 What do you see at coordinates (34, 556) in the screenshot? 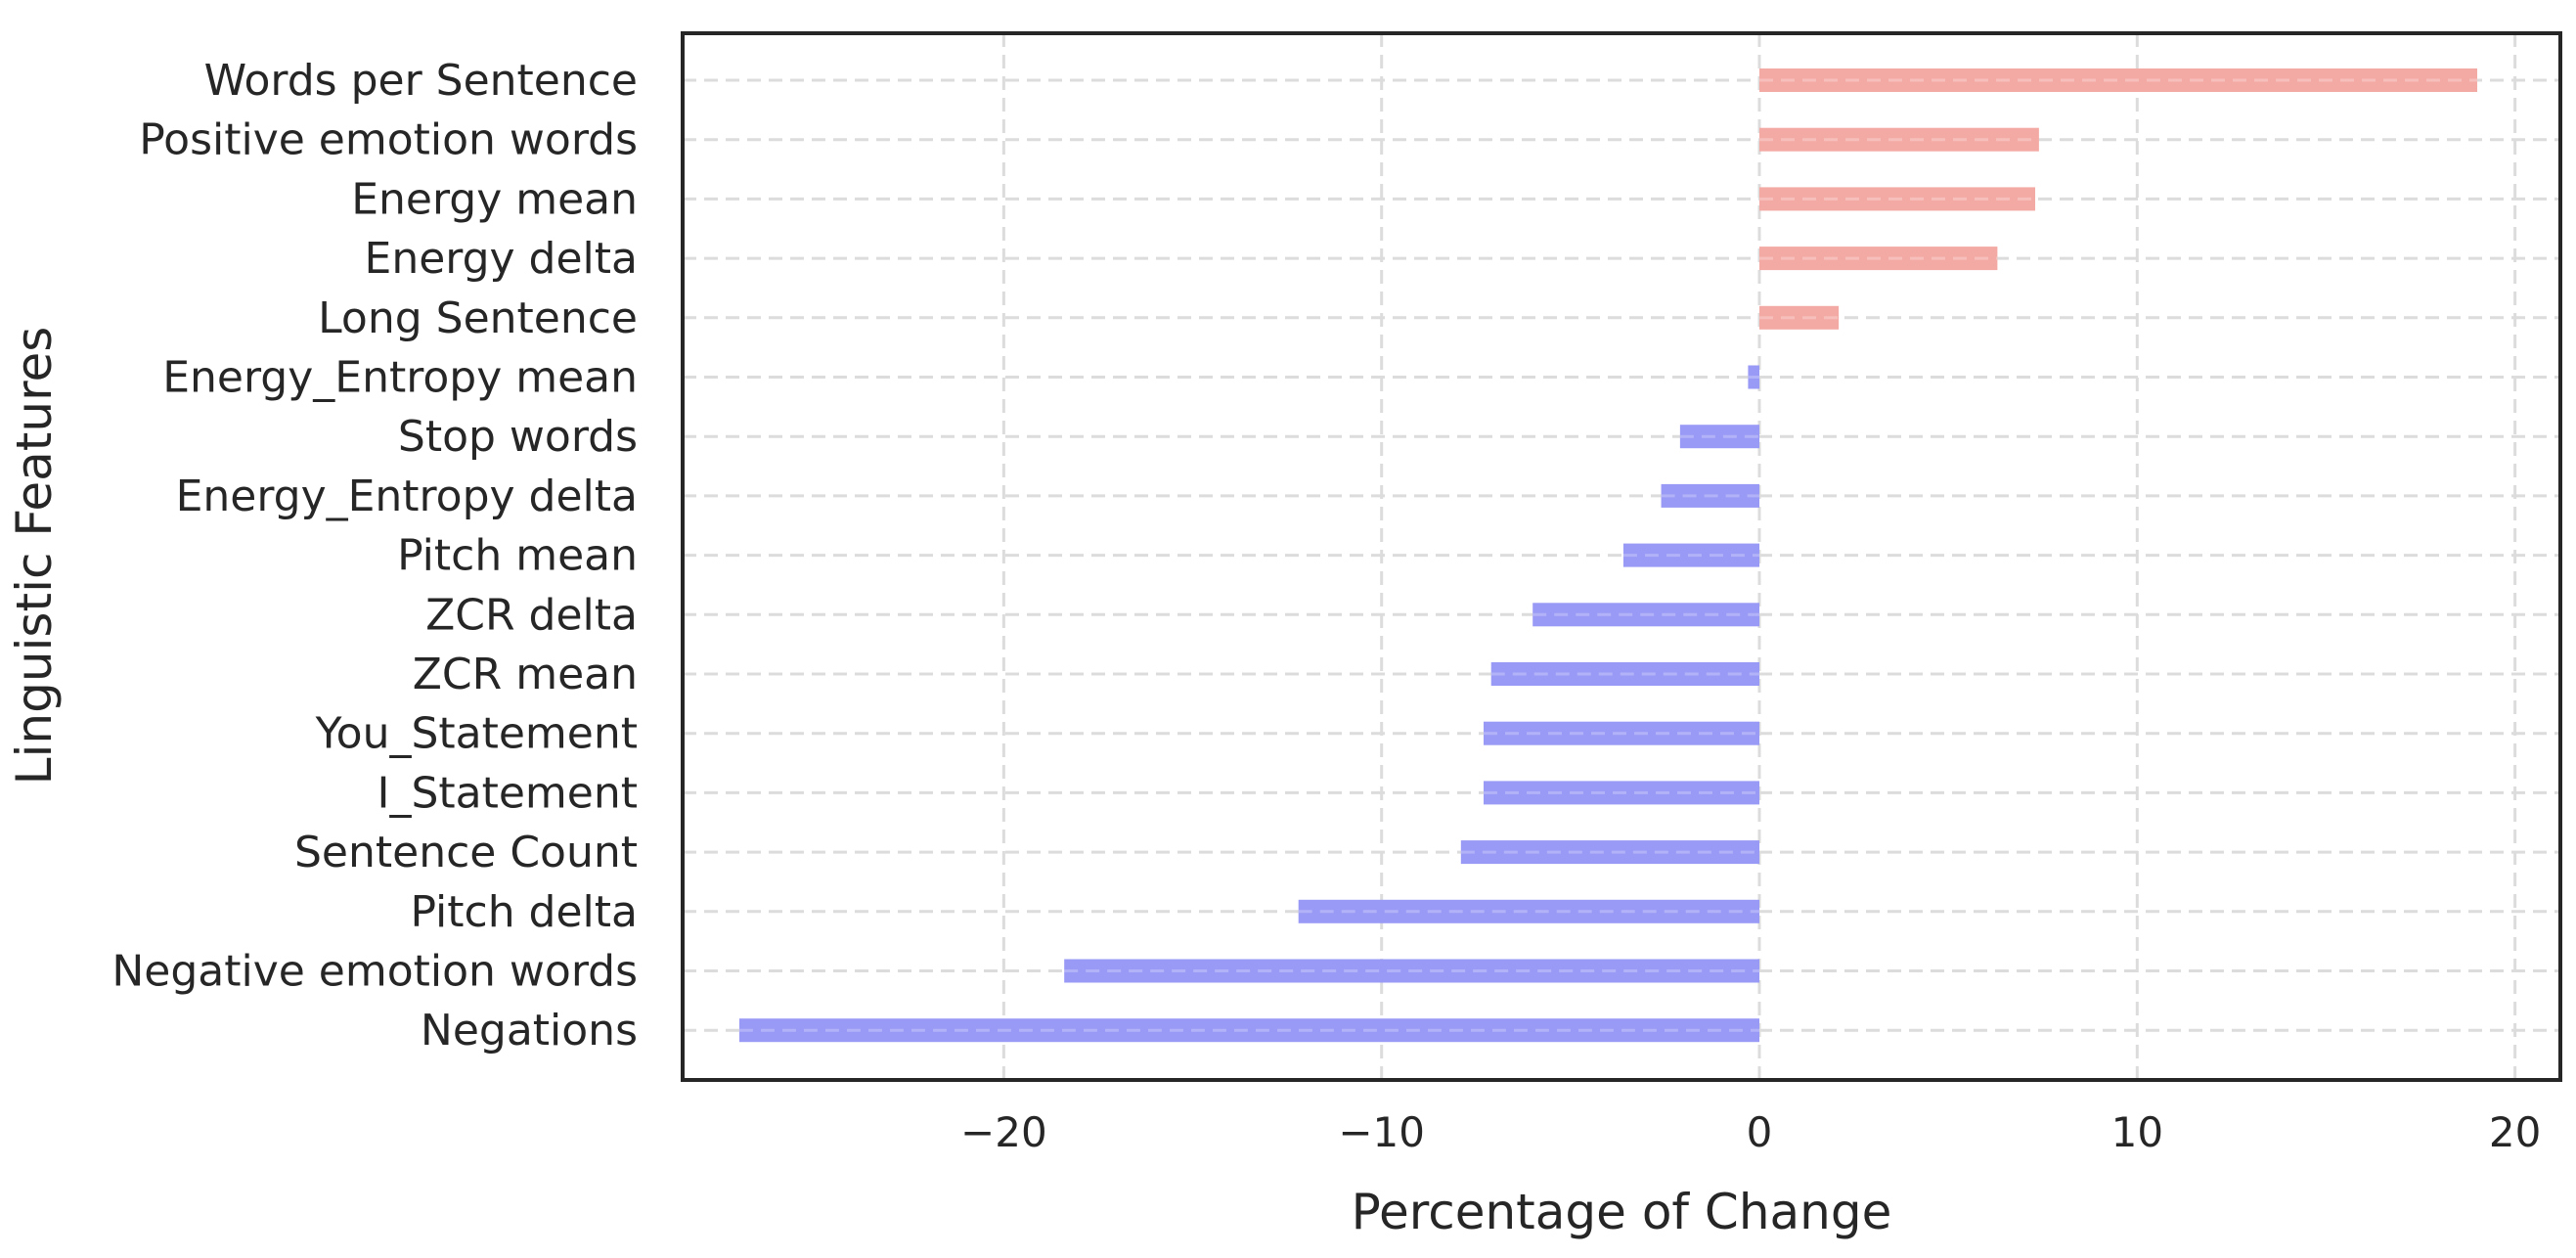
I see `y-axis-label: Linguistic Features` at bounding box center [34, 556].